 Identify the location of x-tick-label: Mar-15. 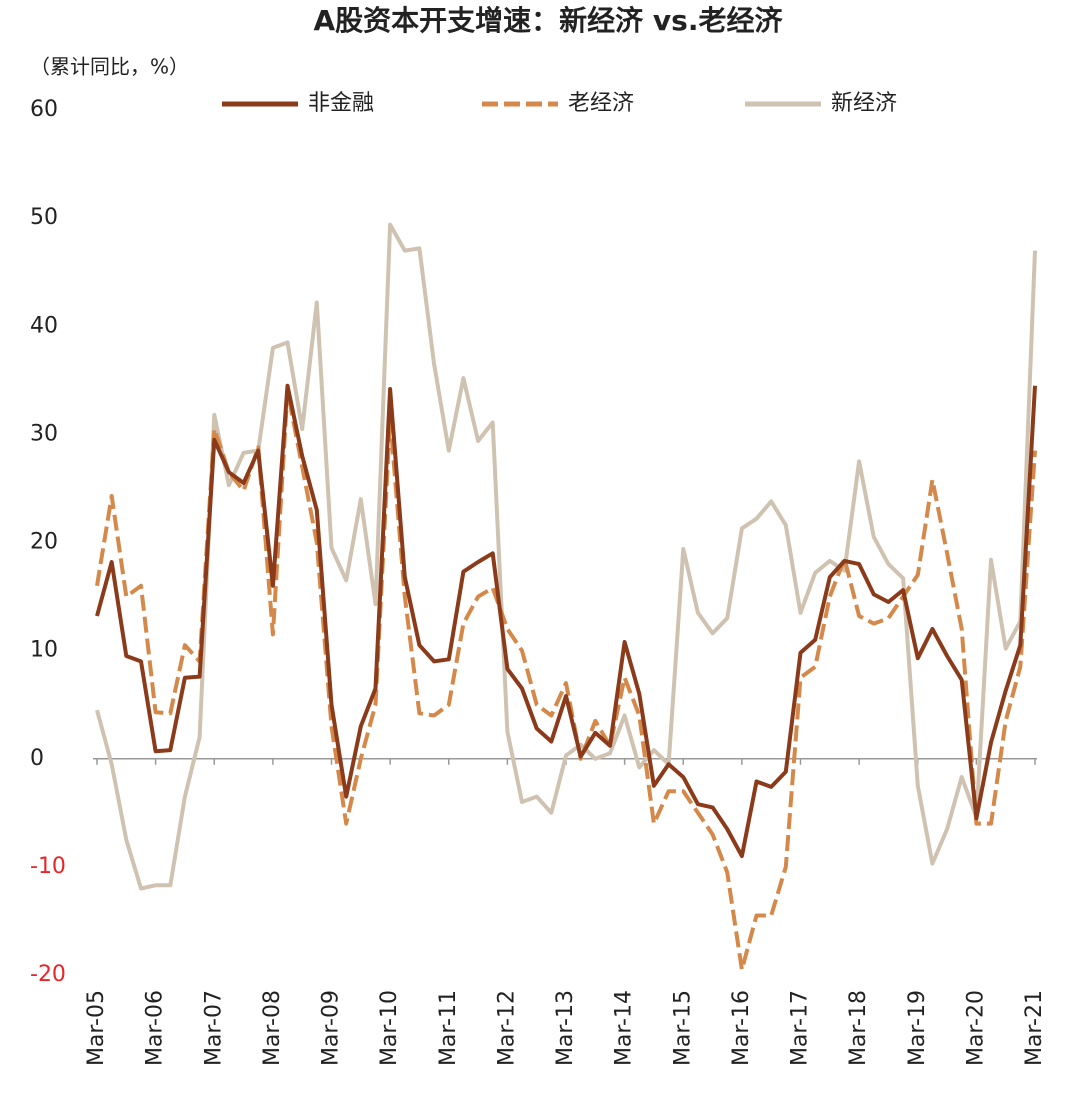
(682, 1028).